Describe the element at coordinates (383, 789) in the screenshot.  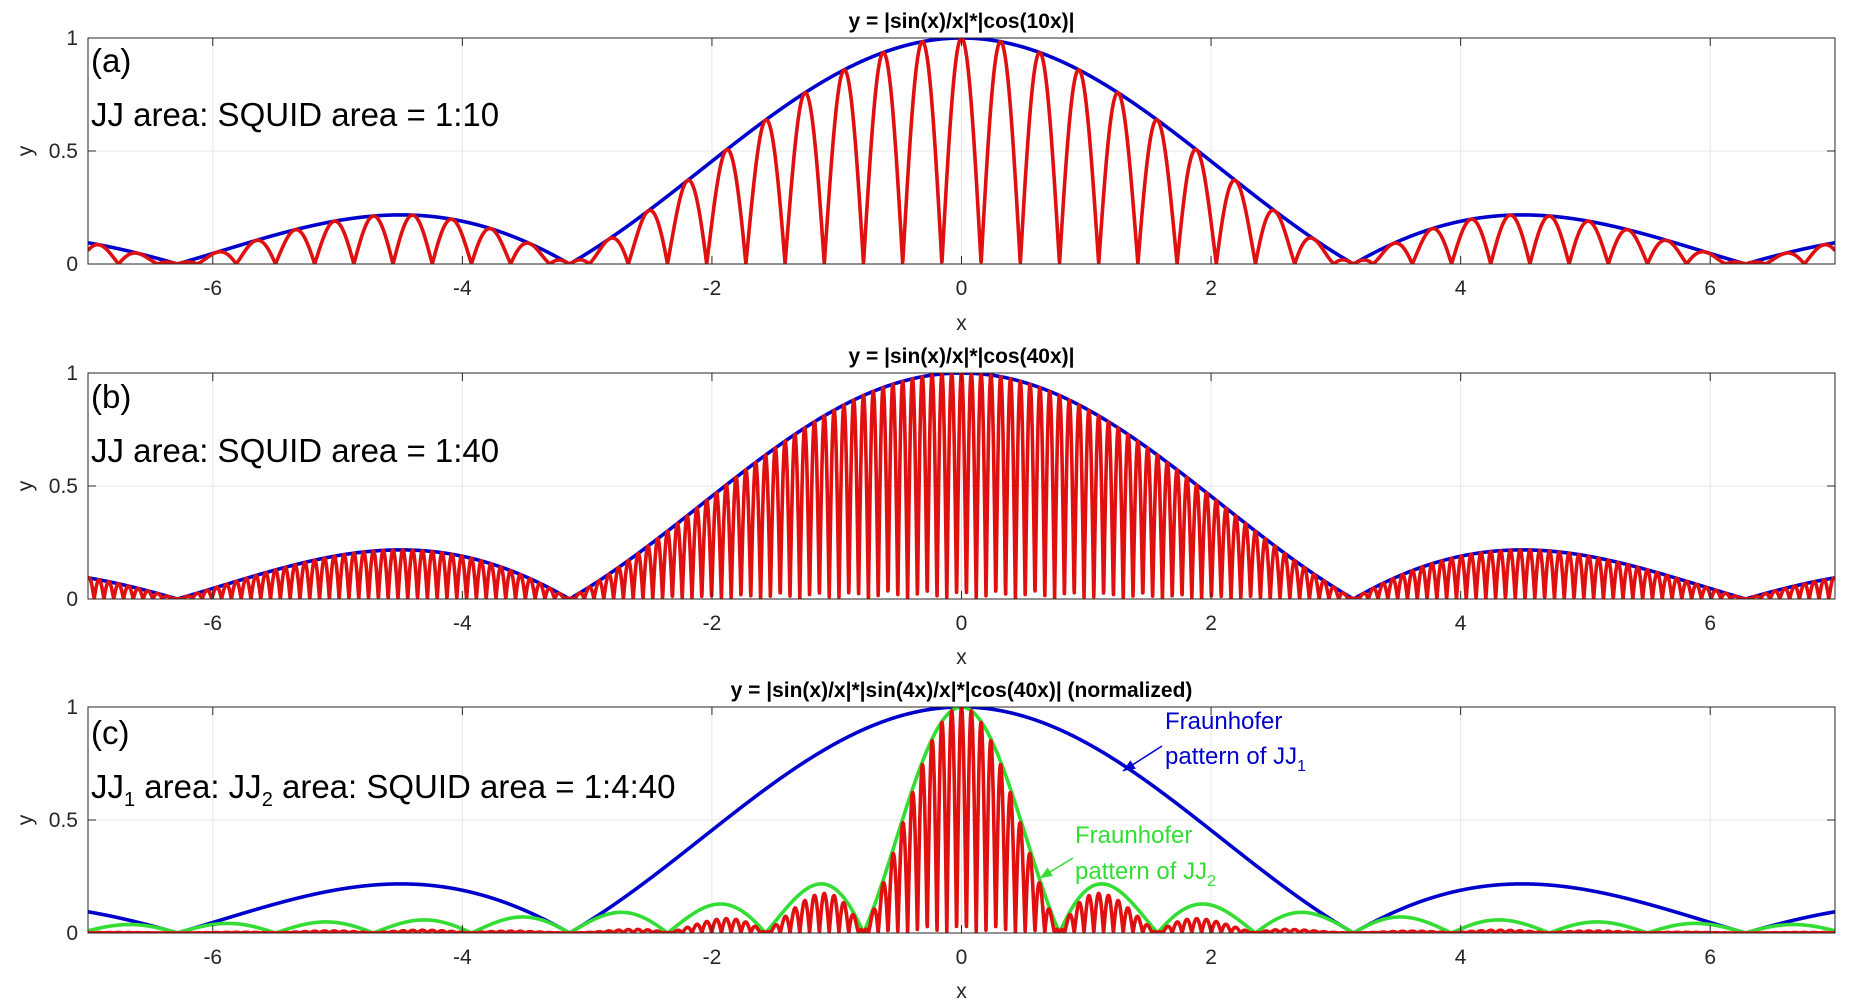
I see `area-ratio-annotation: JJ1 area: JJ2 area: SQUID area = 1:4:40` at that location.